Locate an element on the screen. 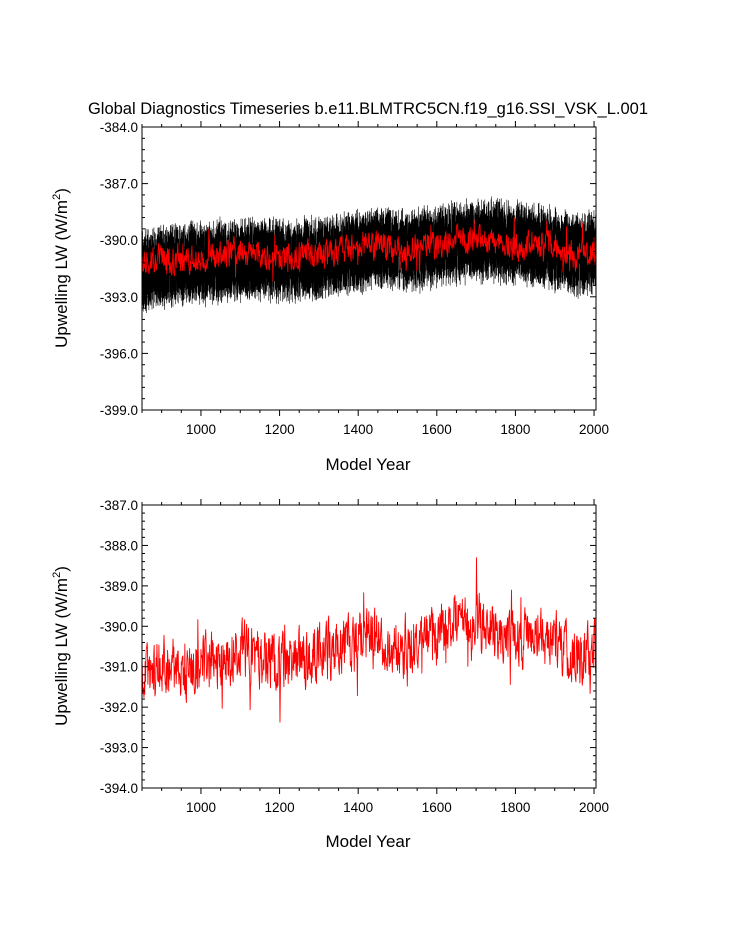 This screenshot has height=945, width=733. top-y-axis-label: Upwelling LW (W/m2) is located at coordinates (61, 268).